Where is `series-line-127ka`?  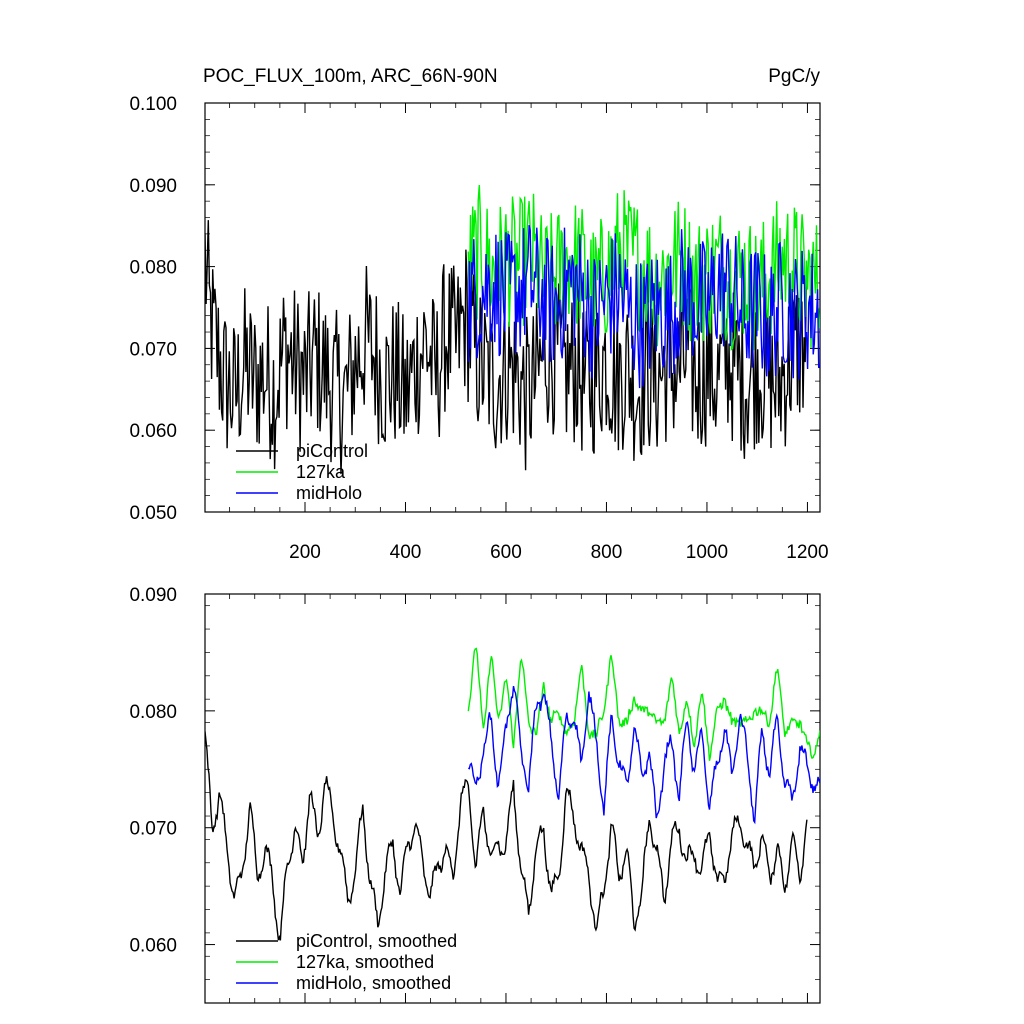 series-line-127ka is located at coordinates (643, 267).